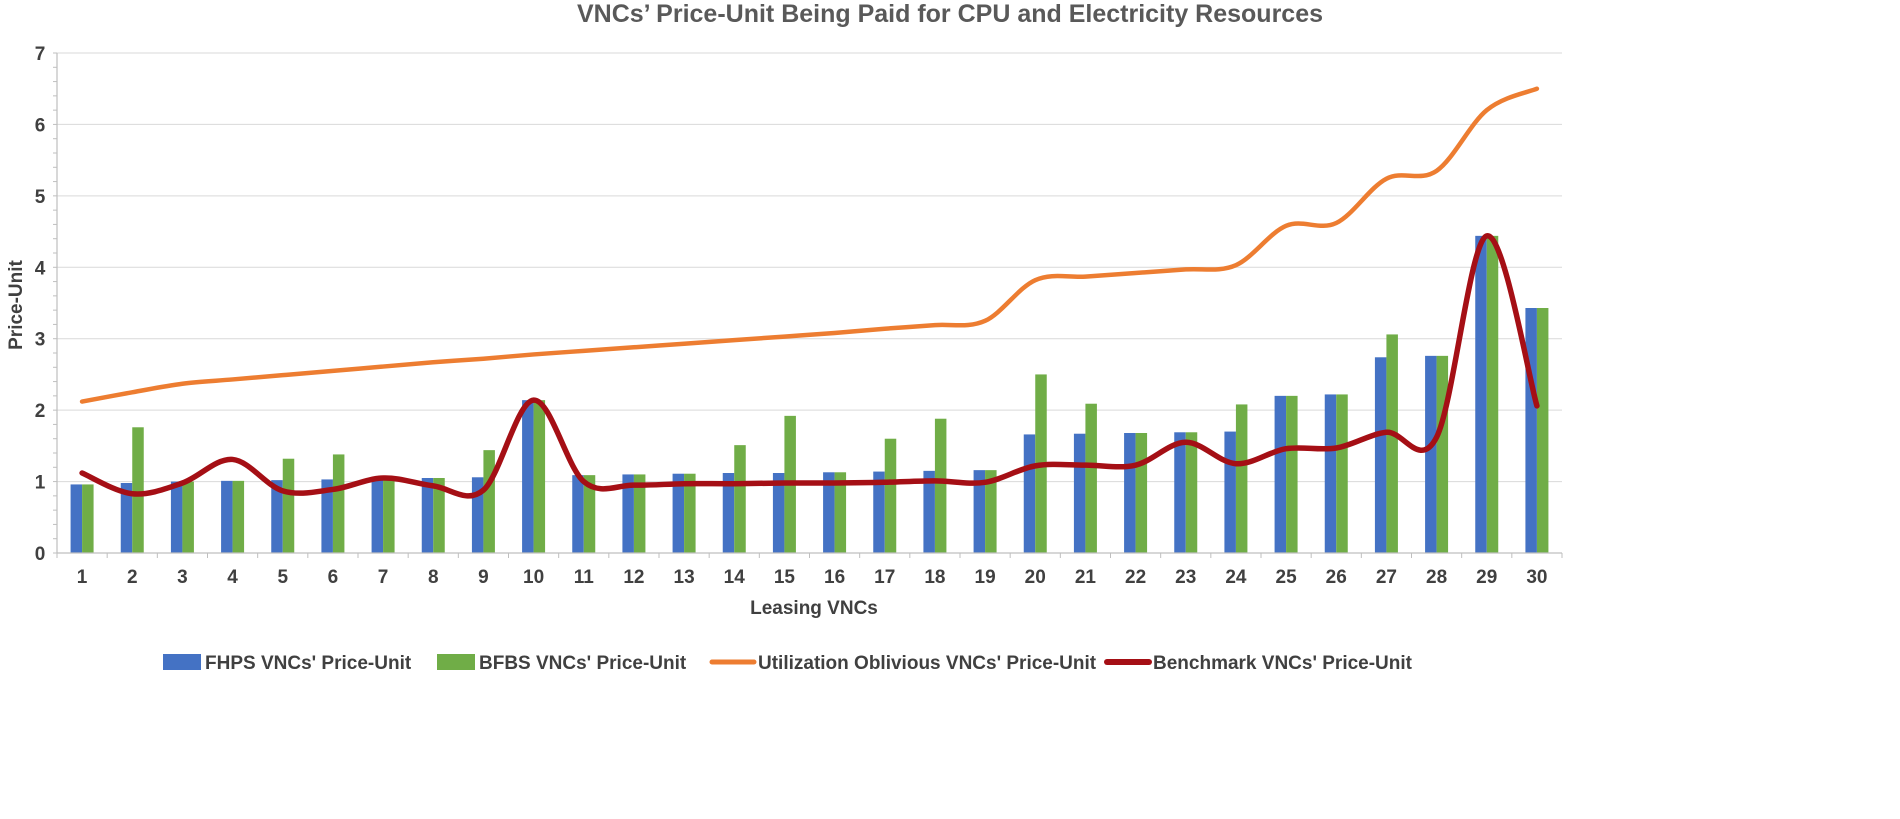  What do you see at coordinates (308, 663) in the screenshot?
I see `legend-label: FHPS VNCs' Price-Unit` at bounding box center [308, 663].